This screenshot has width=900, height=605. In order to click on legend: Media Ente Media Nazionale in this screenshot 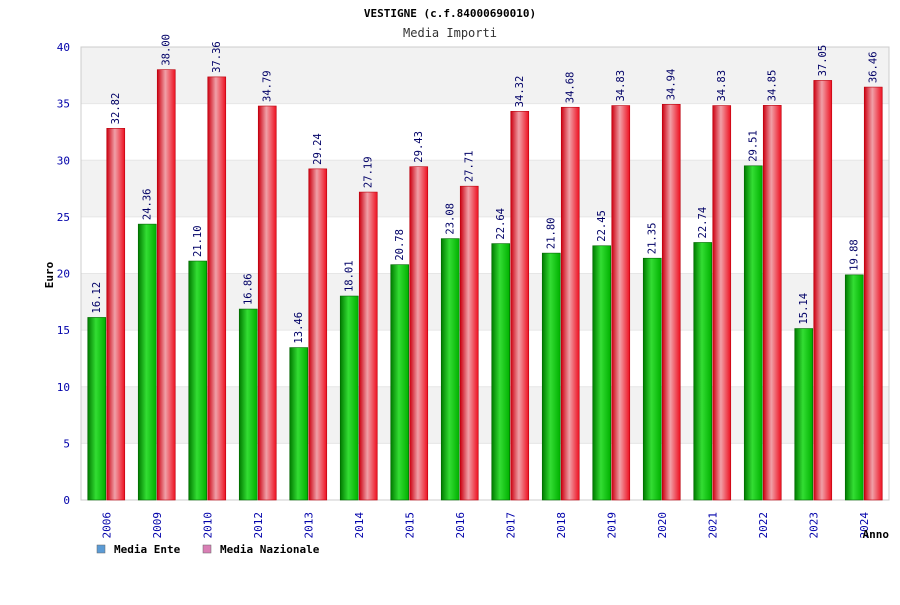, I will do `click(208, 549)`.